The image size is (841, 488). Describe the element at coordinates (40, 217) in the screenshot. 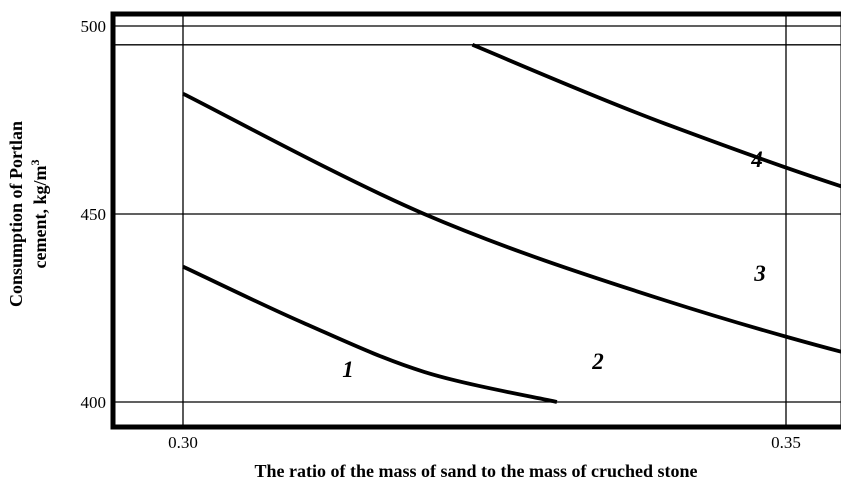

I see `y-axis-label-line2: cement, kg/m` at that location.